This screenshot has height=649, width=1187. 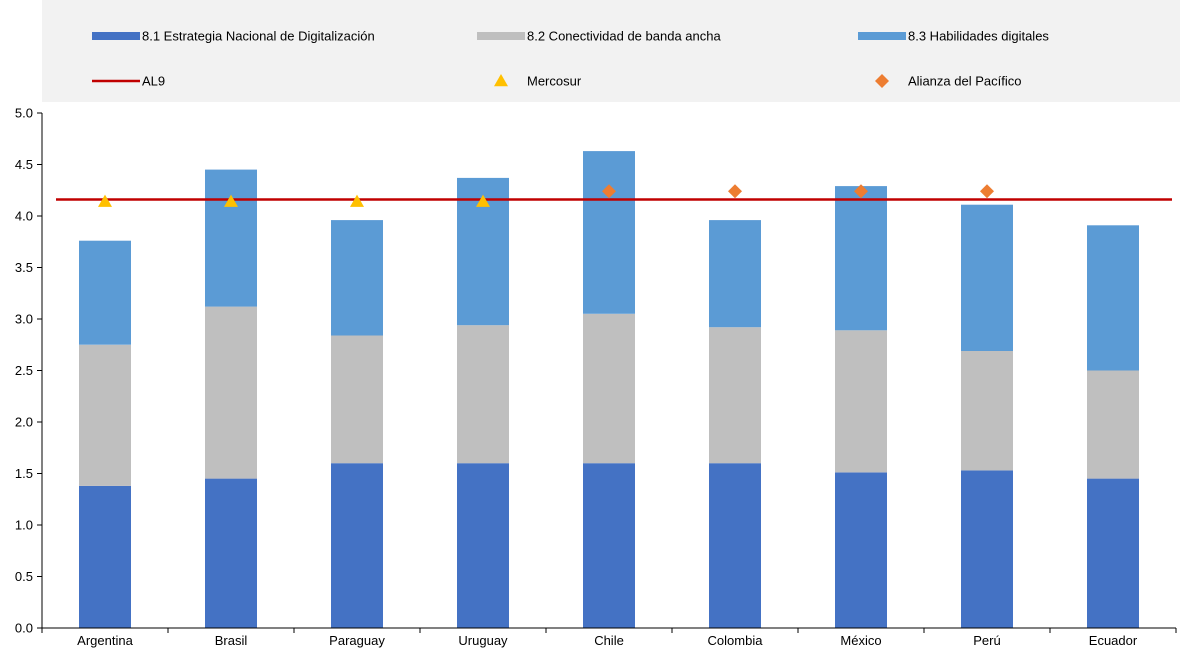 I want to click on legend-entry-al9: AL9, so click(x=128, y=81).